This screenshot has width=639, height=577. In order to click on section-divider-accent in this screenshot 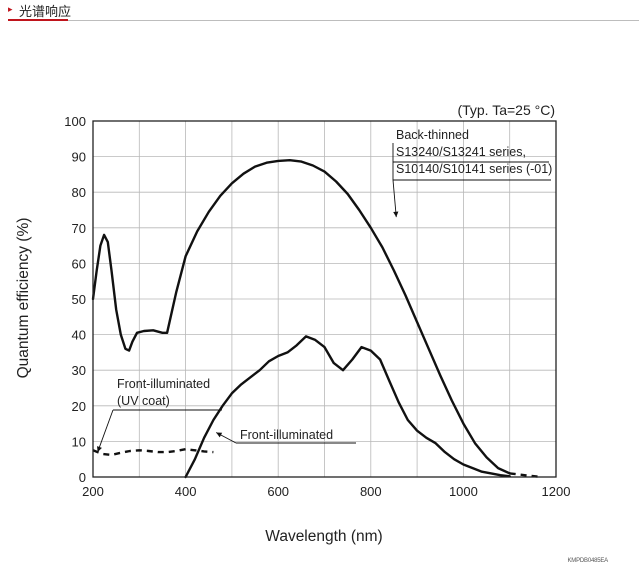, I will do `click(38, 20)`.